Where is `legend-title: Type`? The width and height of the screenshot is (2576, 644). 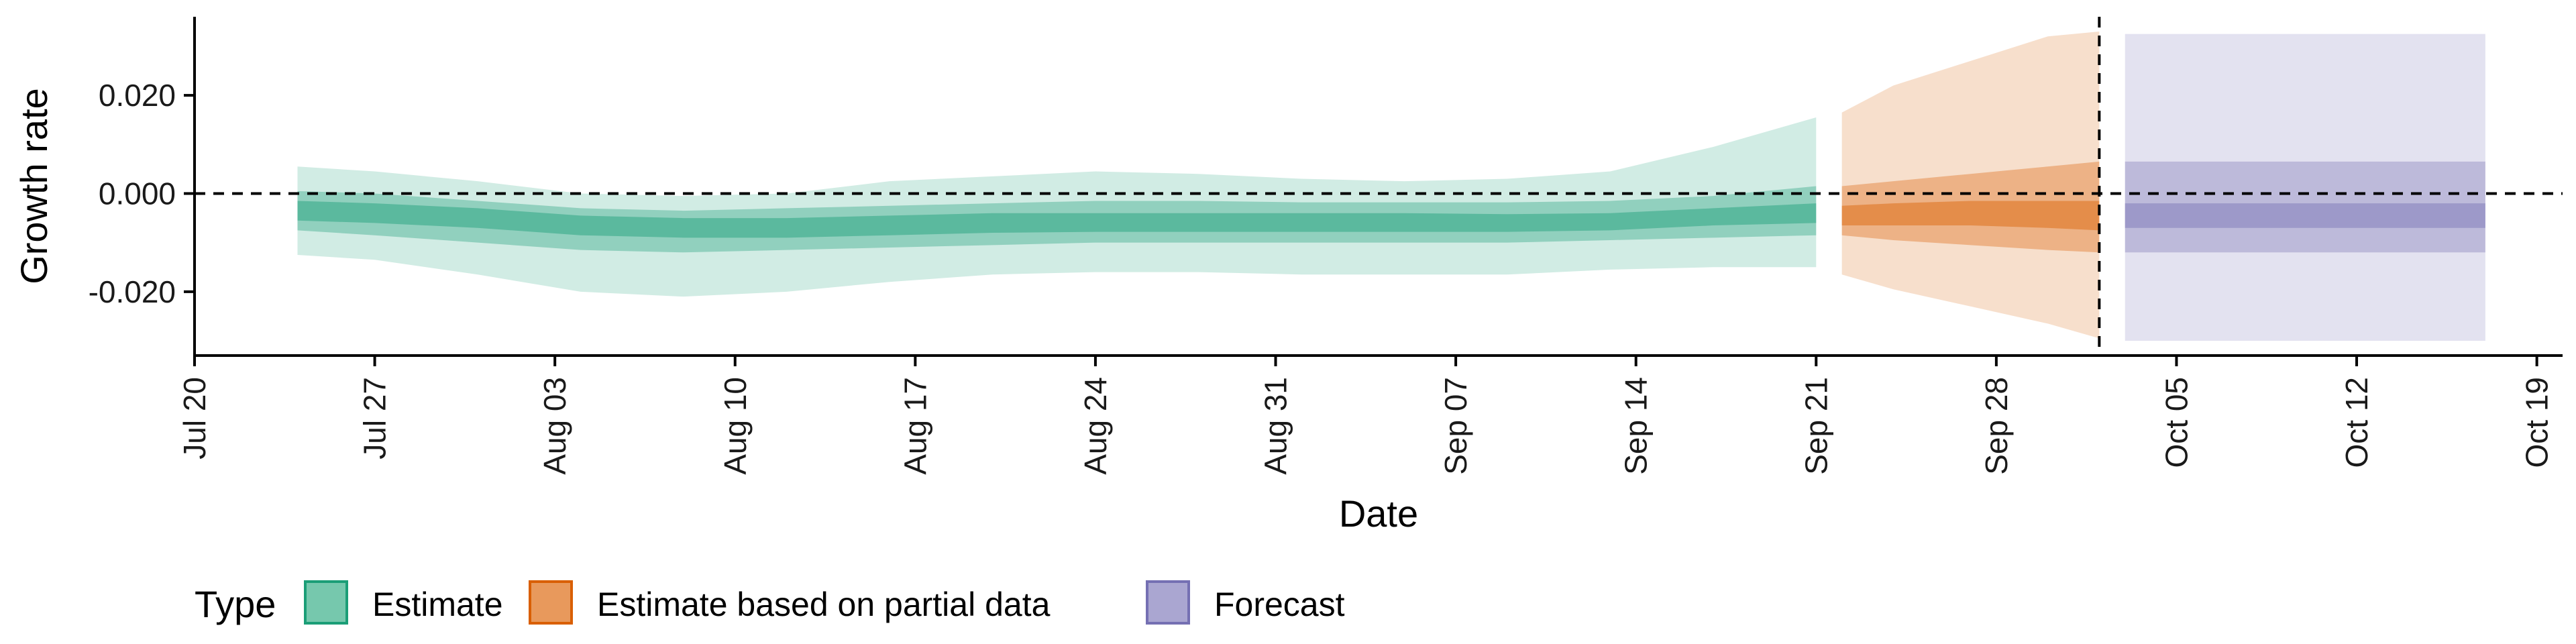 legend-title: Type is located at coordinates (235, 604).